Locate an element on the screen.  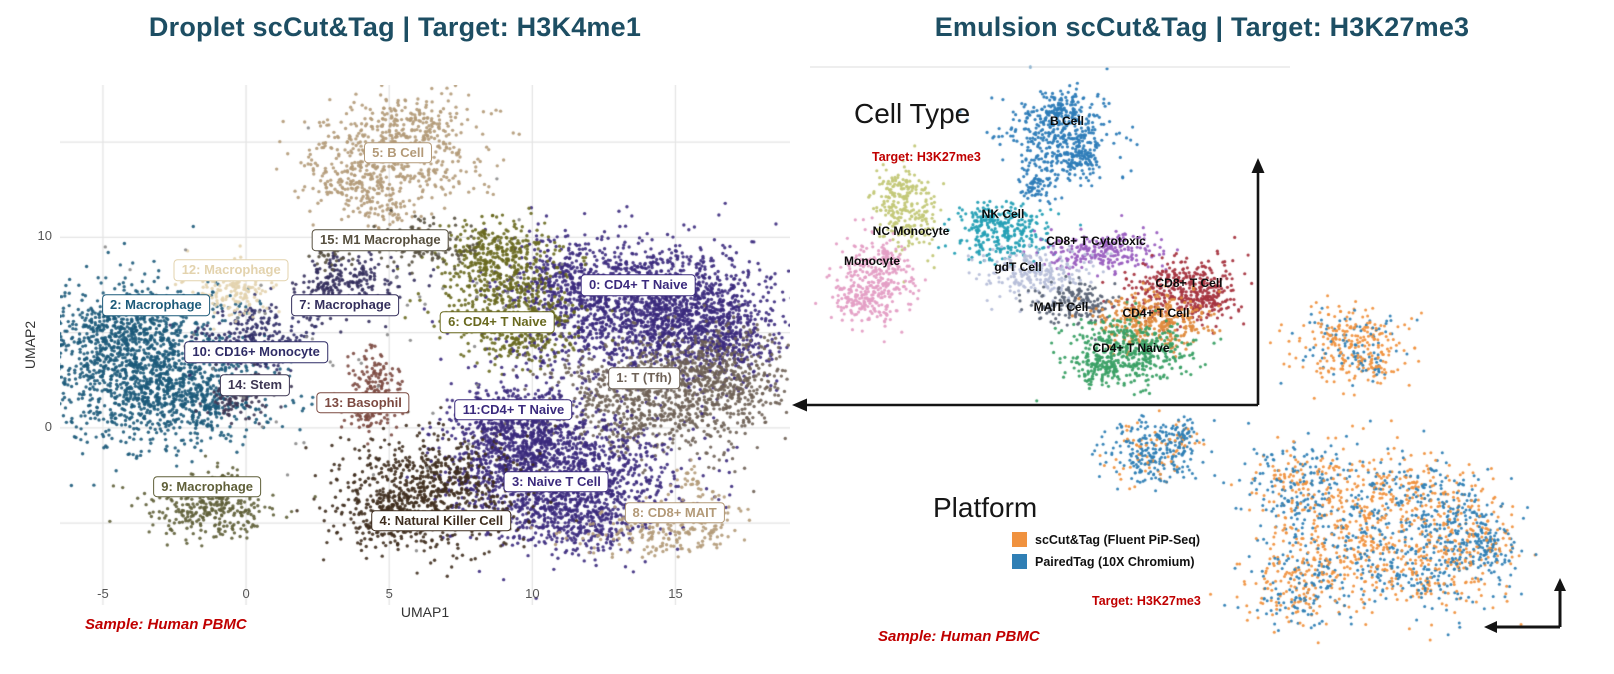
y-axis-label: UMAP2 is located at coordinates (30, 345).